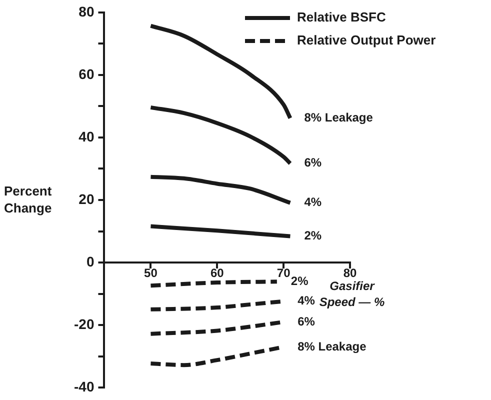 The width and height of the screenshot is (491, 400). Describe the element at coordinates (90, 261) in the screenshot. I see `y-tick-label: 0` at that location.